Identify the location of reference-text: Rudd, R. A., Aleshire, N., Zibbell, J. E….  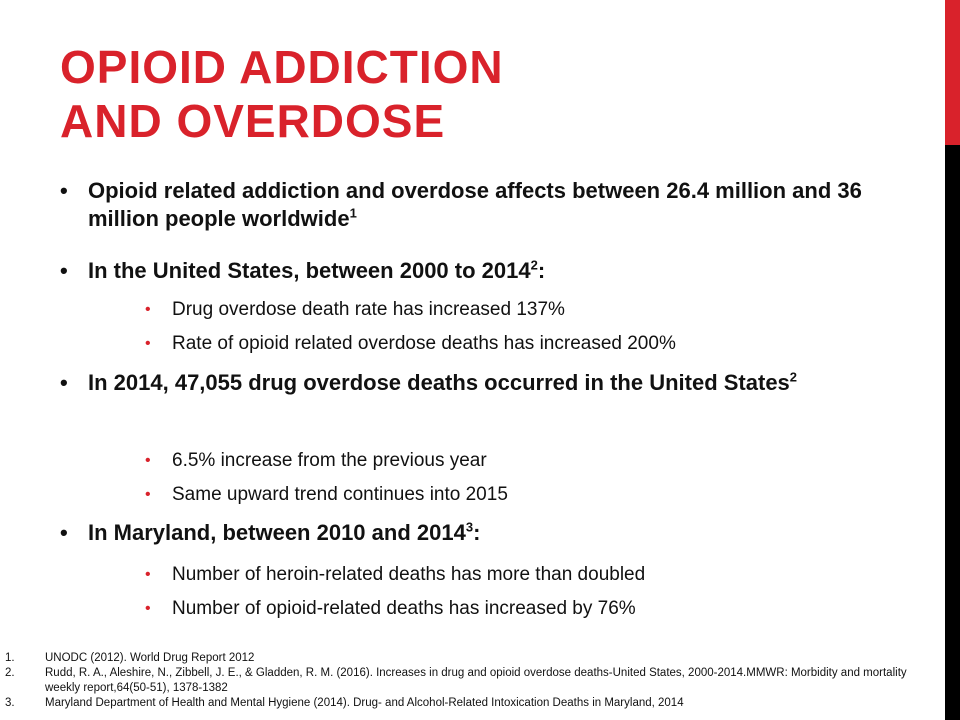
(476, 680).